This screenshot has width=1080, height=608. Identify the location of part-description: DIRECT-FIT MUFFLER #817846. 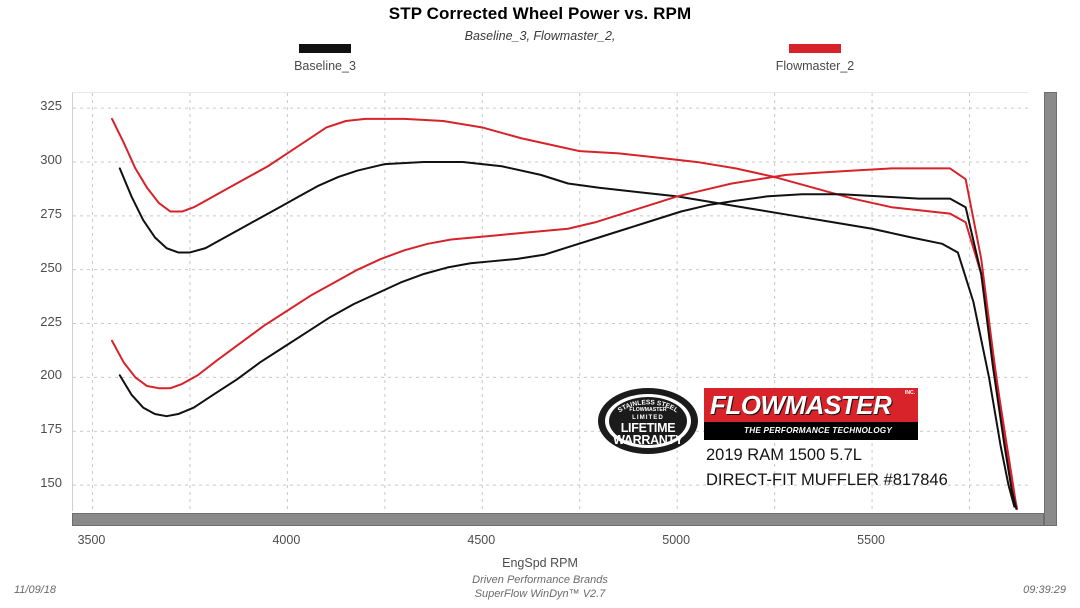
(827, 480).